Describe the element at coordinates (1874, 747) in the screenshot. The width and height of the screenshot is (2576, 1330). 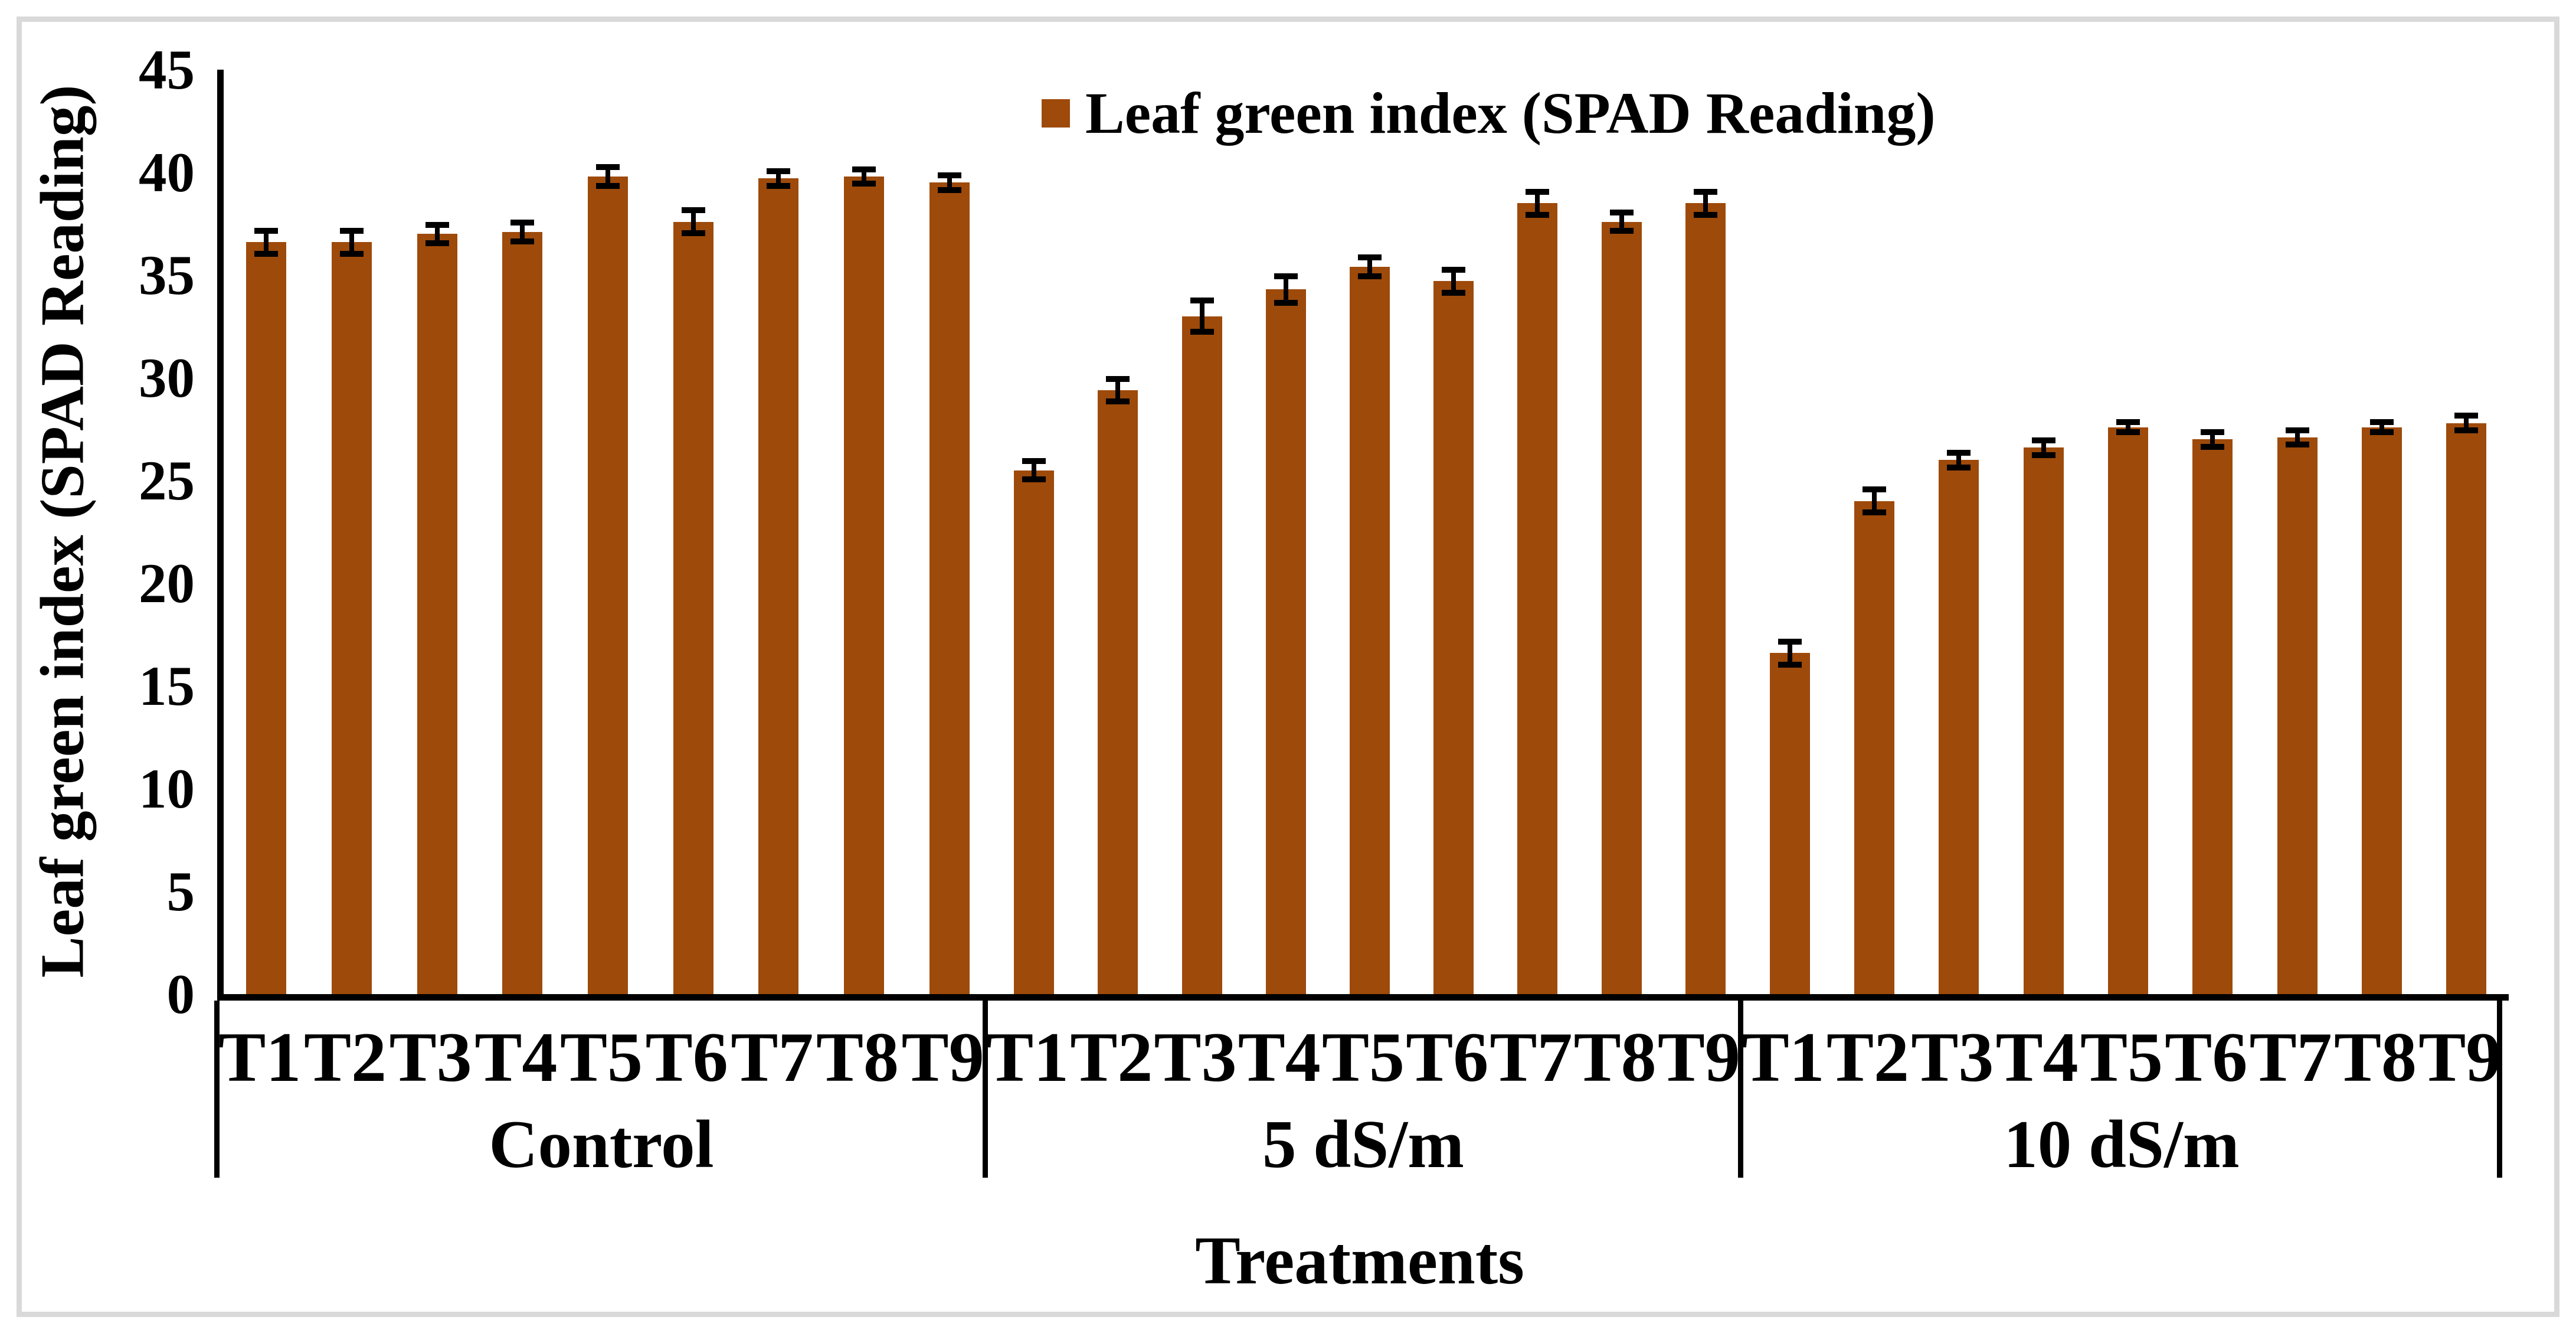
I see `bar-10-ds/m-T2` at that location.